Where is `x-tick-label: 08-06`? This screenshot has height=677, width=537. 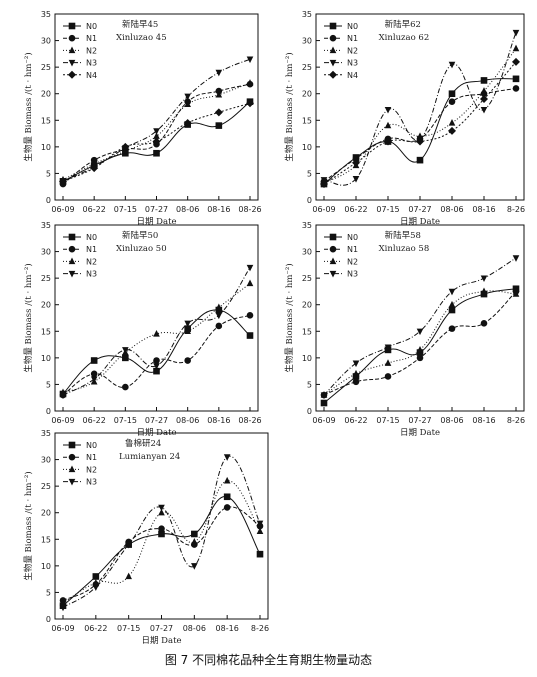
x-tick-label: 08-06 is located at coordinates (194, 628).